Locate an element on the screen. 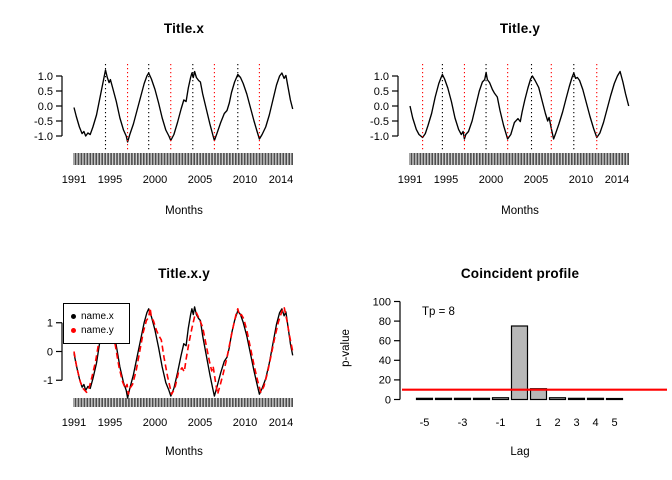 Image resolution: width=672 pixels, height=480 pixels. y-tick-label: 20 is located at coordinates (385, 381).